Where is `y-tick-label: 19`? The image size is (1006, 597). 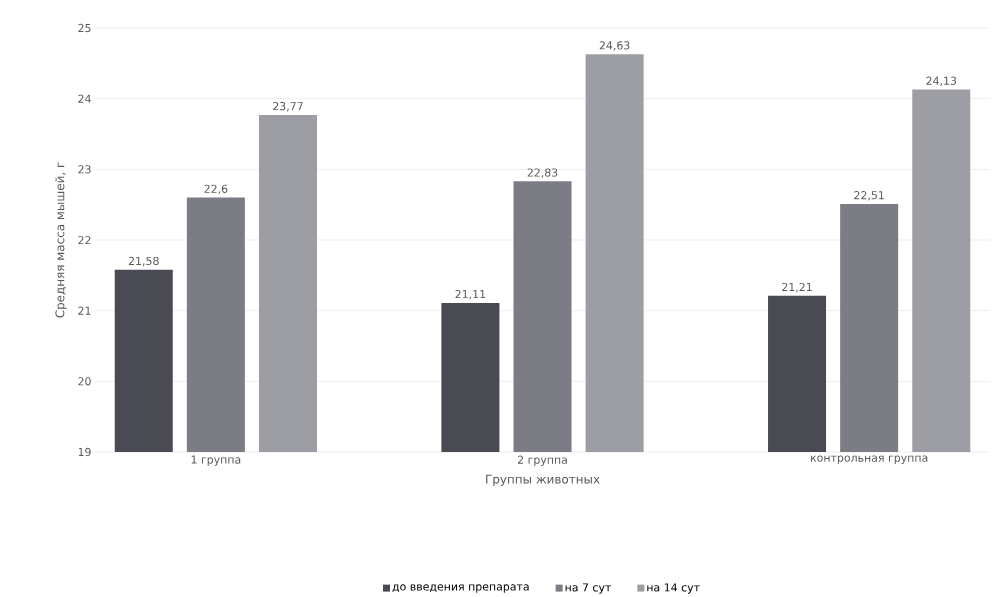
y-tick-label: 19 is located at coordinates (84, 452).